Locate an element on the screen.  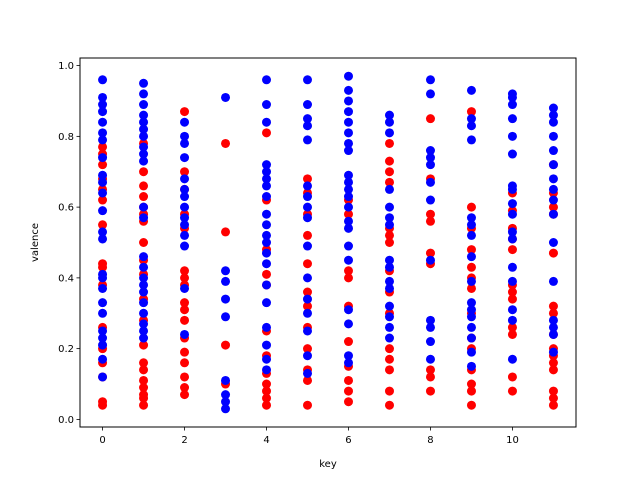
y-tick-label: 0.0 is located at coordinates (66, 420).